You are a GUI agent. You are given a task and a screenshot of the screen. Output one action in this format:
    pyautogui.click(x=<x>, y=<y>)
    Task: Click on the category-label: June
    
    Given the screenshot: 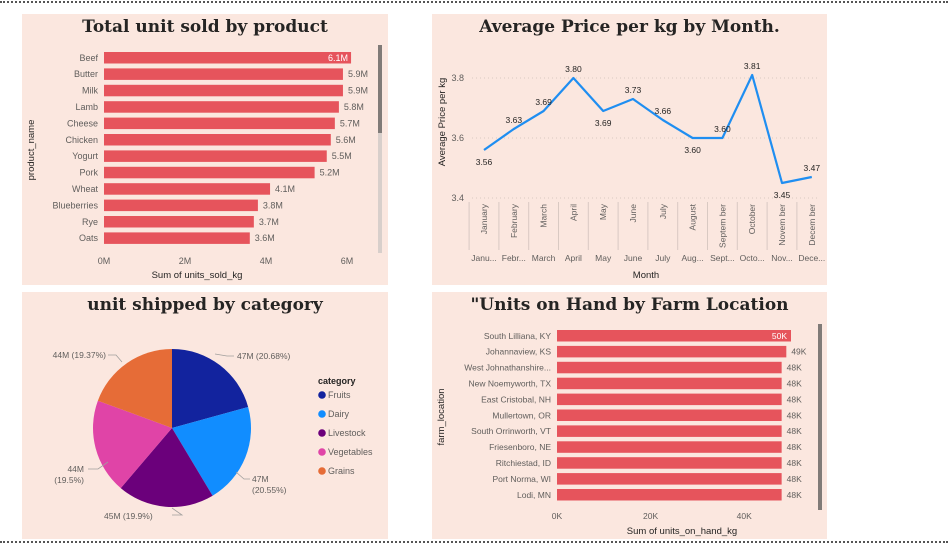 What is the action you would take?
    pyautogui.click(x=633, y=258)
    